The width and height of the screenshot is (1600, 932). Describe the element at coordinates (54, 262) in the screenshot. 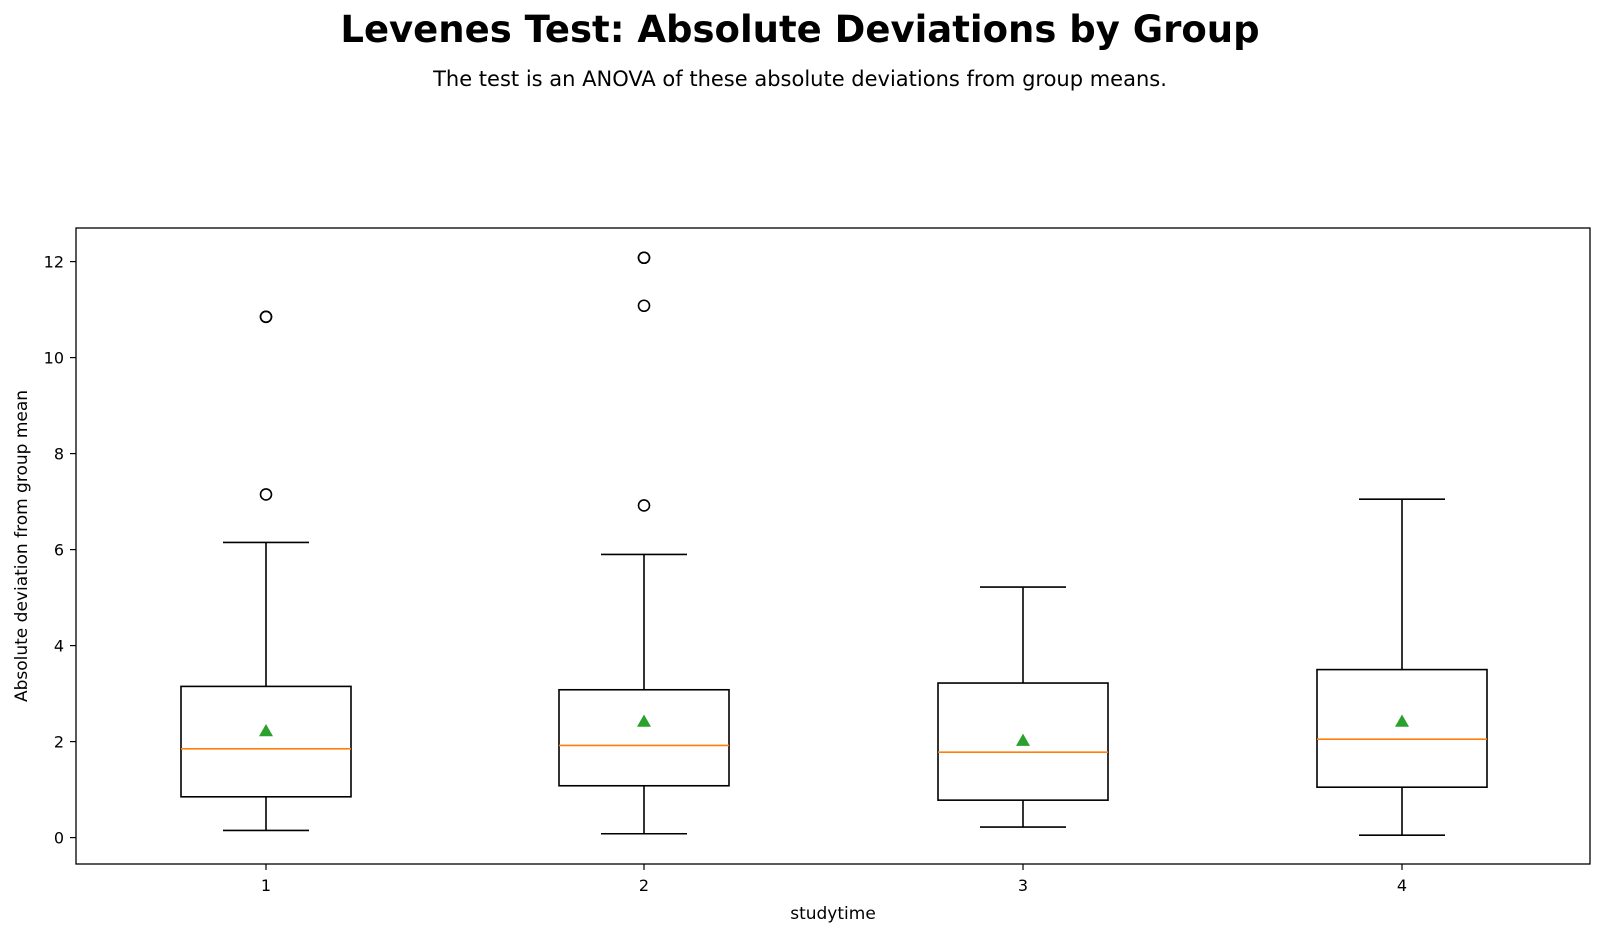

I see `y-tick-label: 12` at that location.